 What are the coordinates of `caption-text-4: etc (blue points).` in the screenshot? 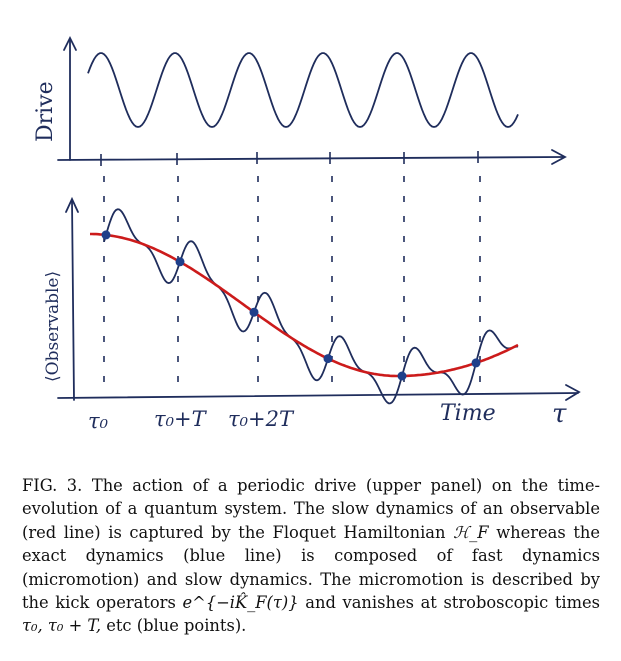 It's located at (176, 626).